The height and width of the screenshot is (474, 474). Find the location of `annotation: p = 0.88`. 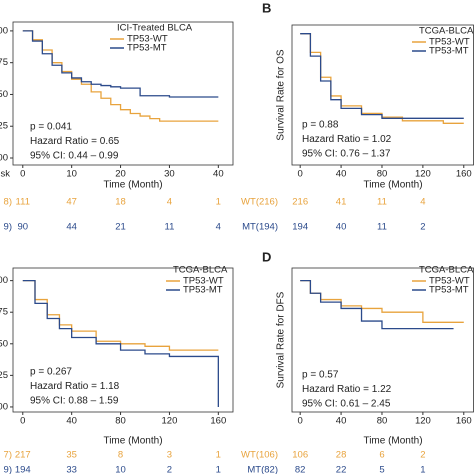

annotation: p = 0.88 is located at coordinates (320, 125).